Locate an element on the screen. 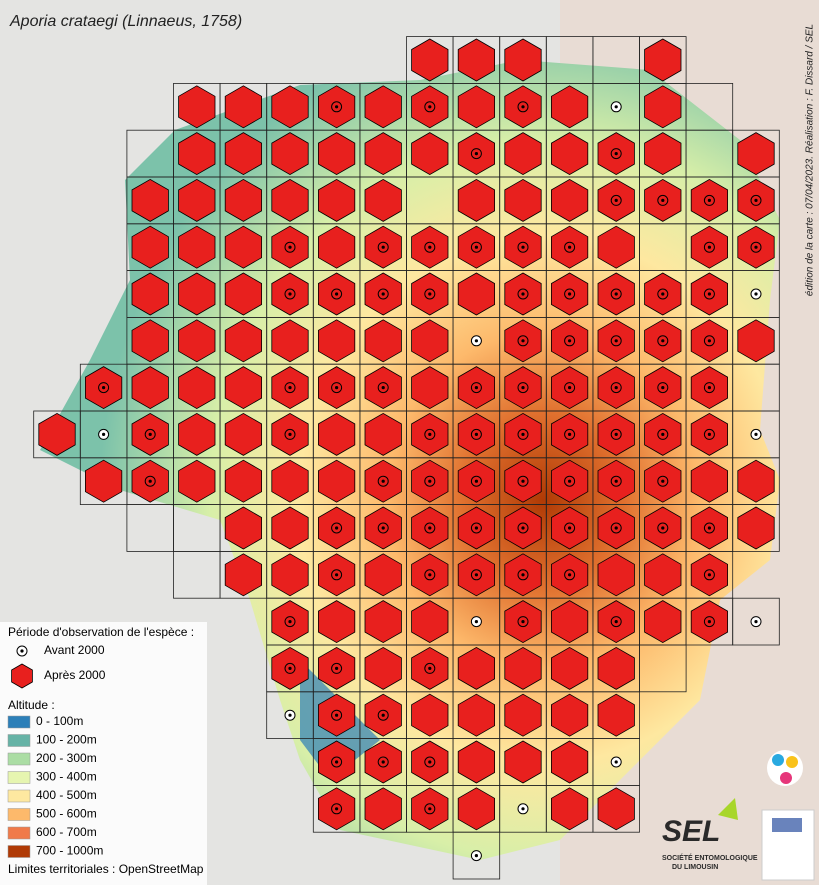 The image size is (819, 885). altitude-title: Altitude : is located at coordinates (31, 705).